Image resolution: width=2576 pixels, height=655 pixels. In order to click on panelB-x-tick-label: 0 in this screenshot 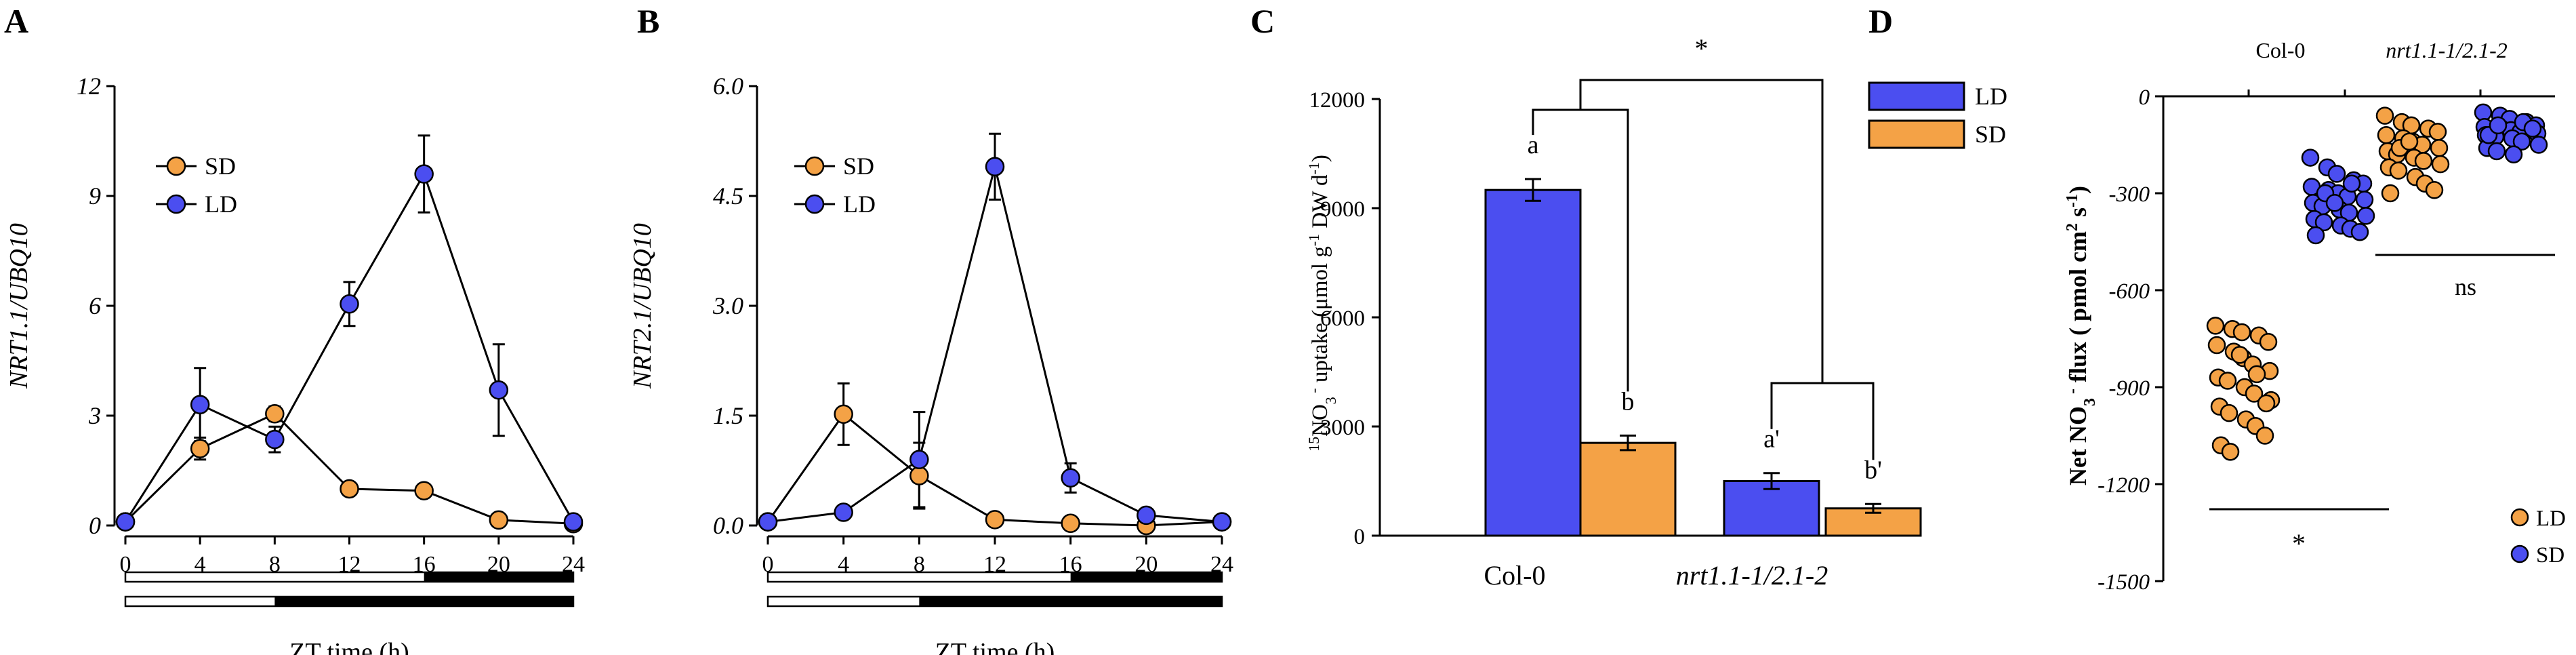, I will do `click(768, 564)`.